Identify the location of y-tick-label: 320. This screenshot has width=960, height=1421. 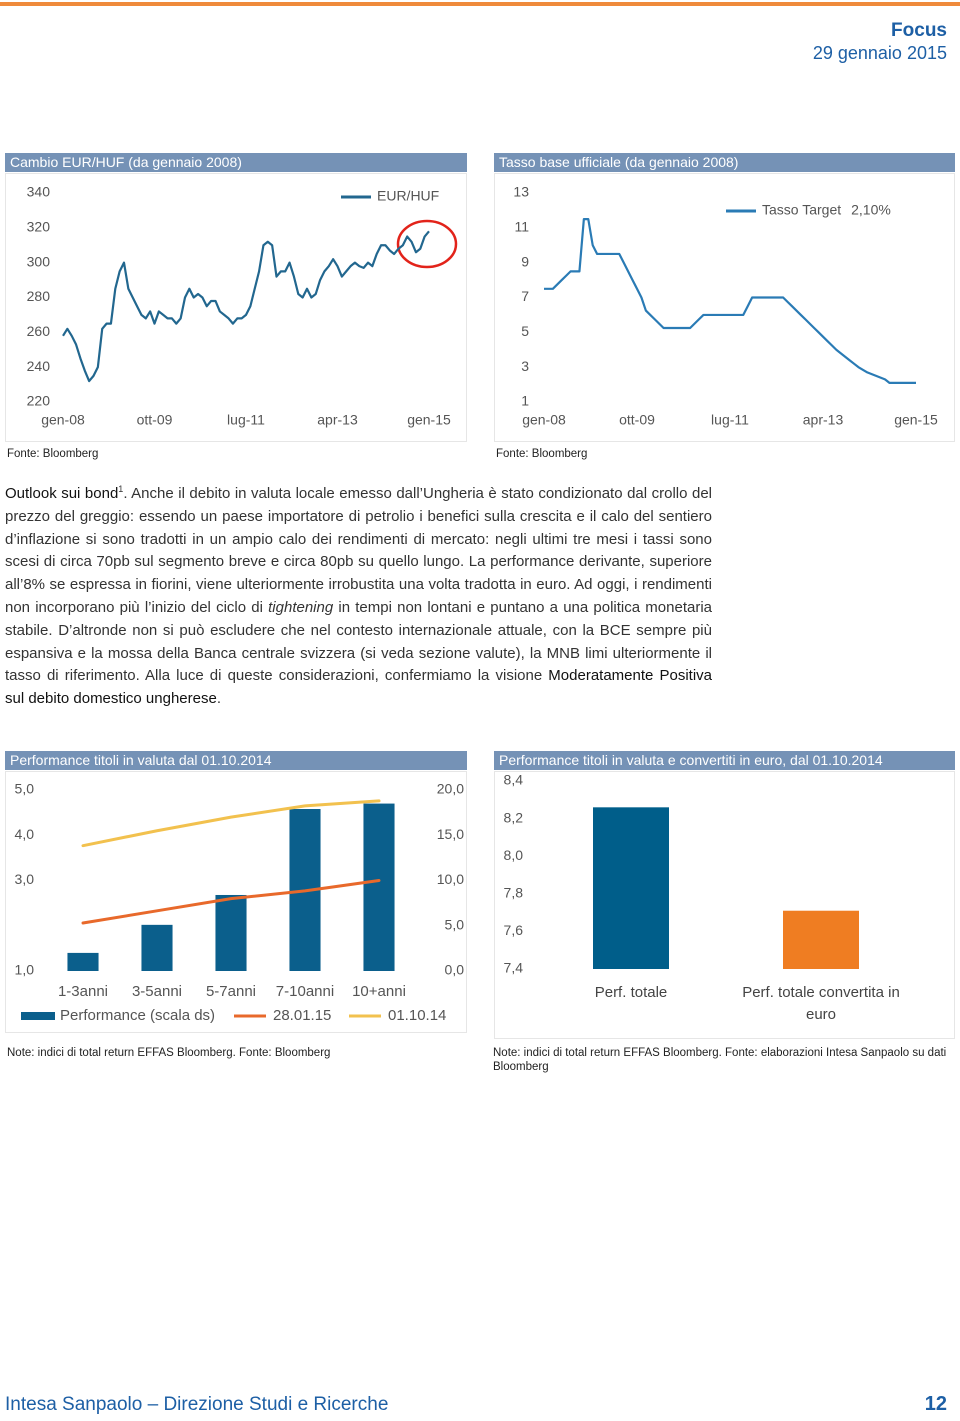
(39, 227).